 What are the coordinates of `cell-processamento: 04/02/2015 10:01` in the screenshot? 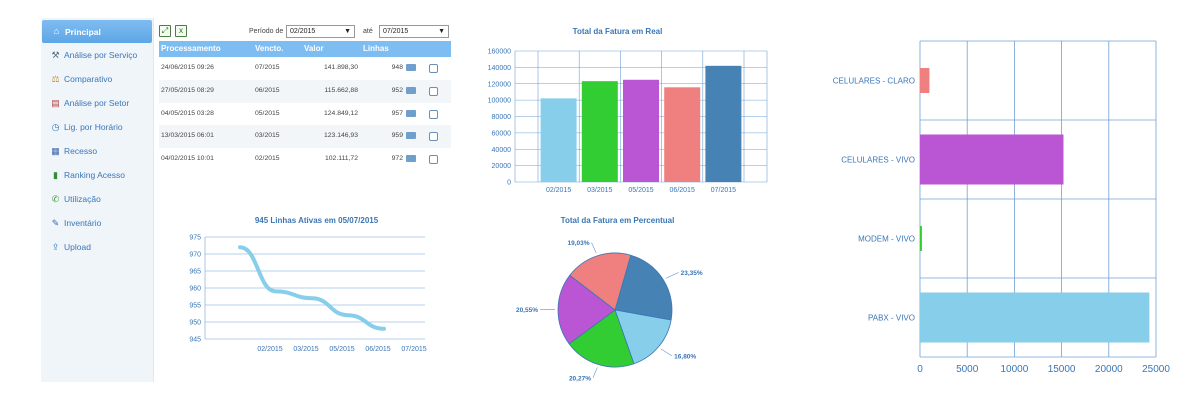 It's located at (187, 159).